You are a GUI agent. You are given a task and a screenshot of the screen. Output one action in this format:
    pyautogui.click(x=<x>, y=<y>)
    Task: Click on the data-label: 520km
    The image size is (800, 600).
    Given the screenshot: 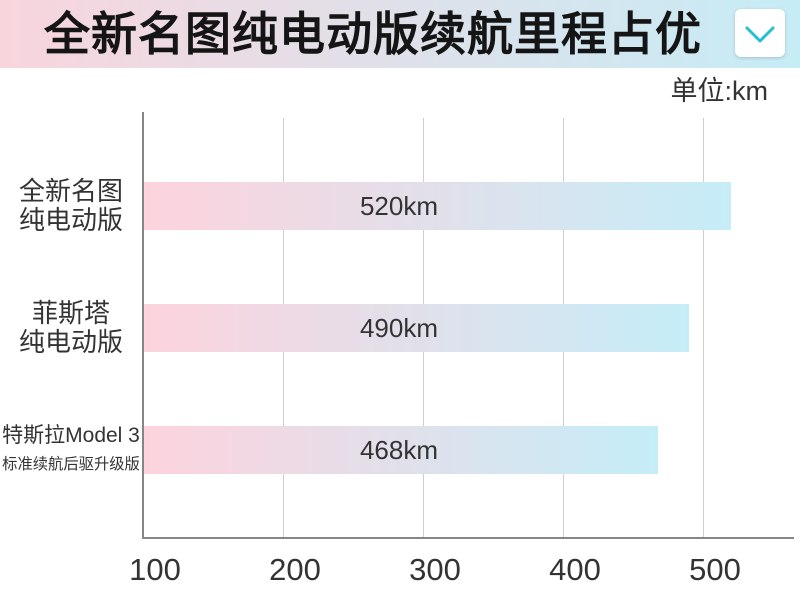 What is the action you would take?
    pyautogui.click(x=399, y=206)
    